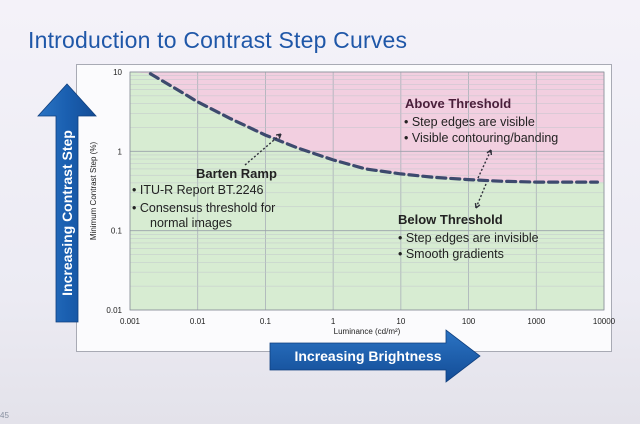 The width and height of the screenshot is (640, 424). I want to click on vertical-arrow: Increasing Contrast Step, so click(67, 203).